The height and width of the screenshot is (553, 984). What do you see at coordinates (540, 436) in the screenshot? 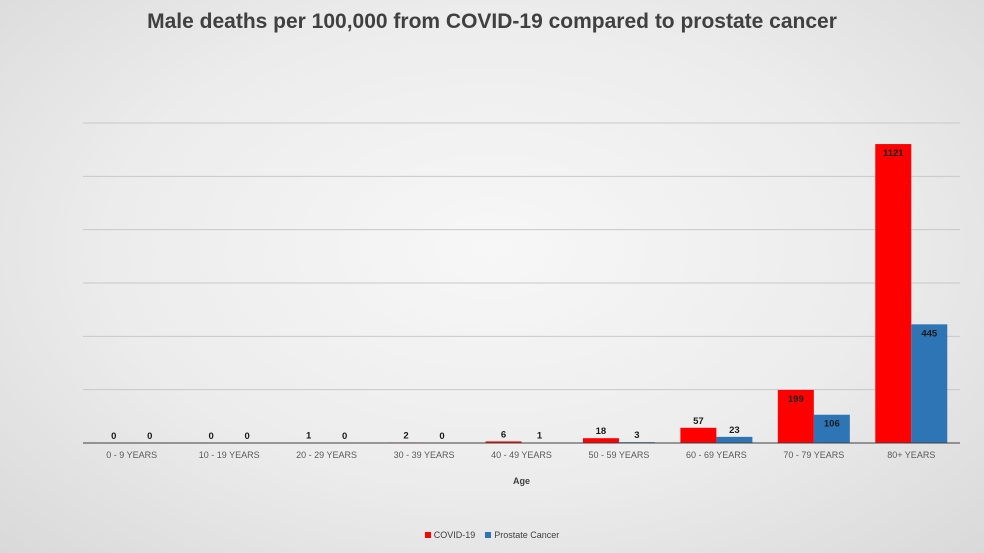
I see `data-label-prostate: 1` at bounding box center [540, 436].